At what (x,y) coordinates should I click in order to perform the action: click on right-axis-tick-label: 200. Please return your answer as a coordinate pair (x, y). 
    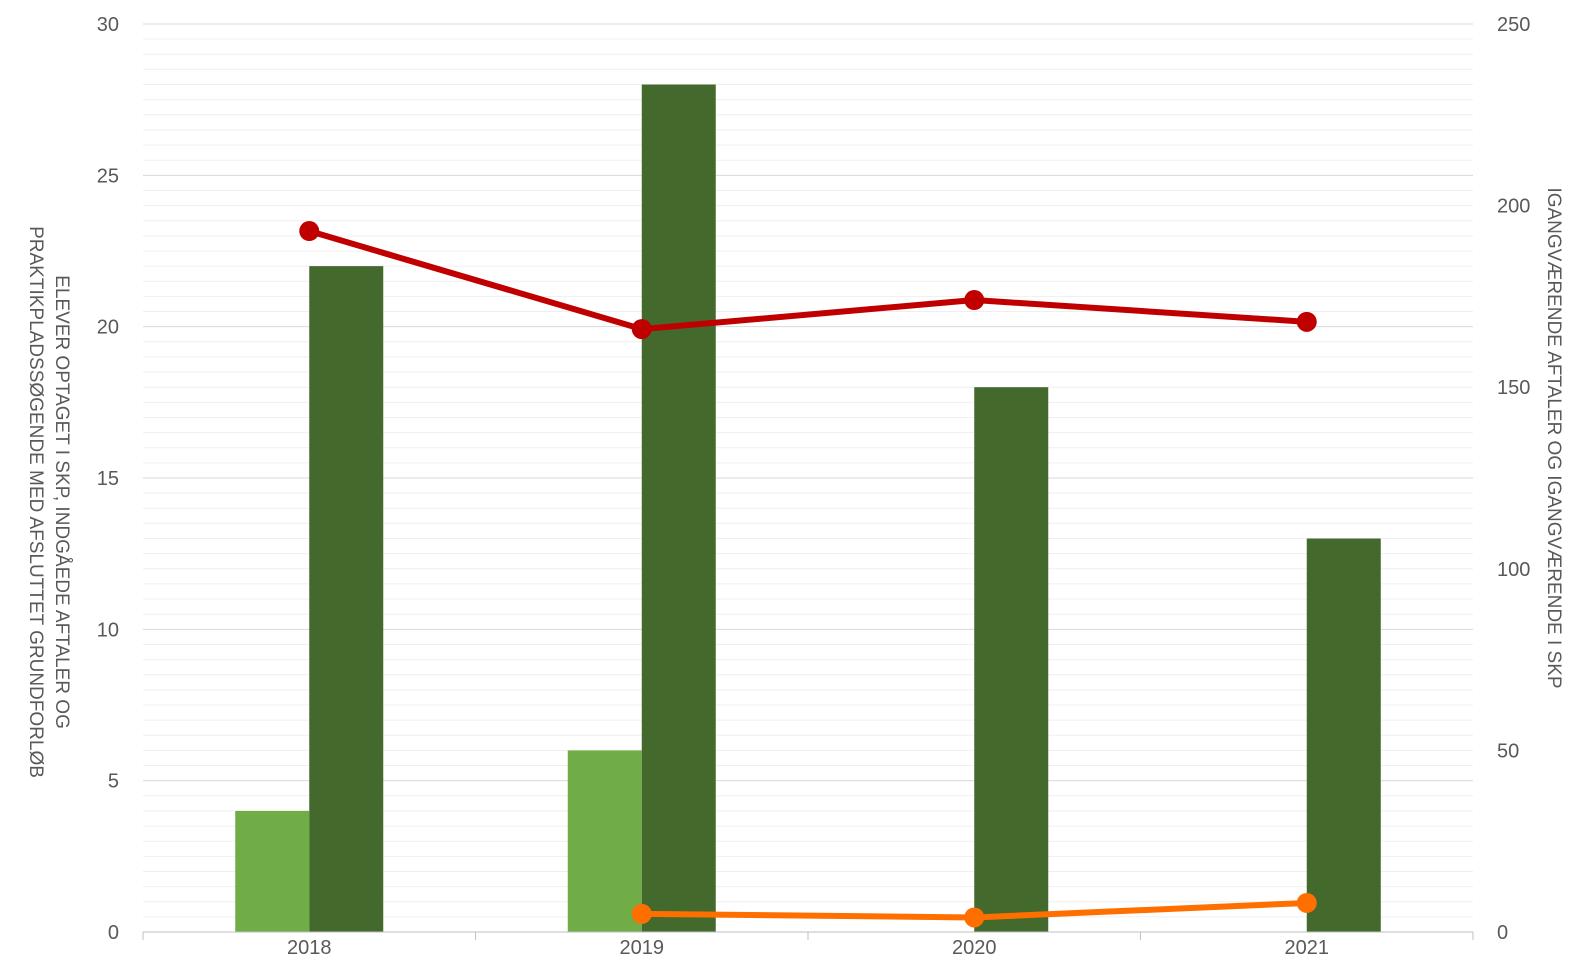
    Looking at the image, I should click on (1513, 207).